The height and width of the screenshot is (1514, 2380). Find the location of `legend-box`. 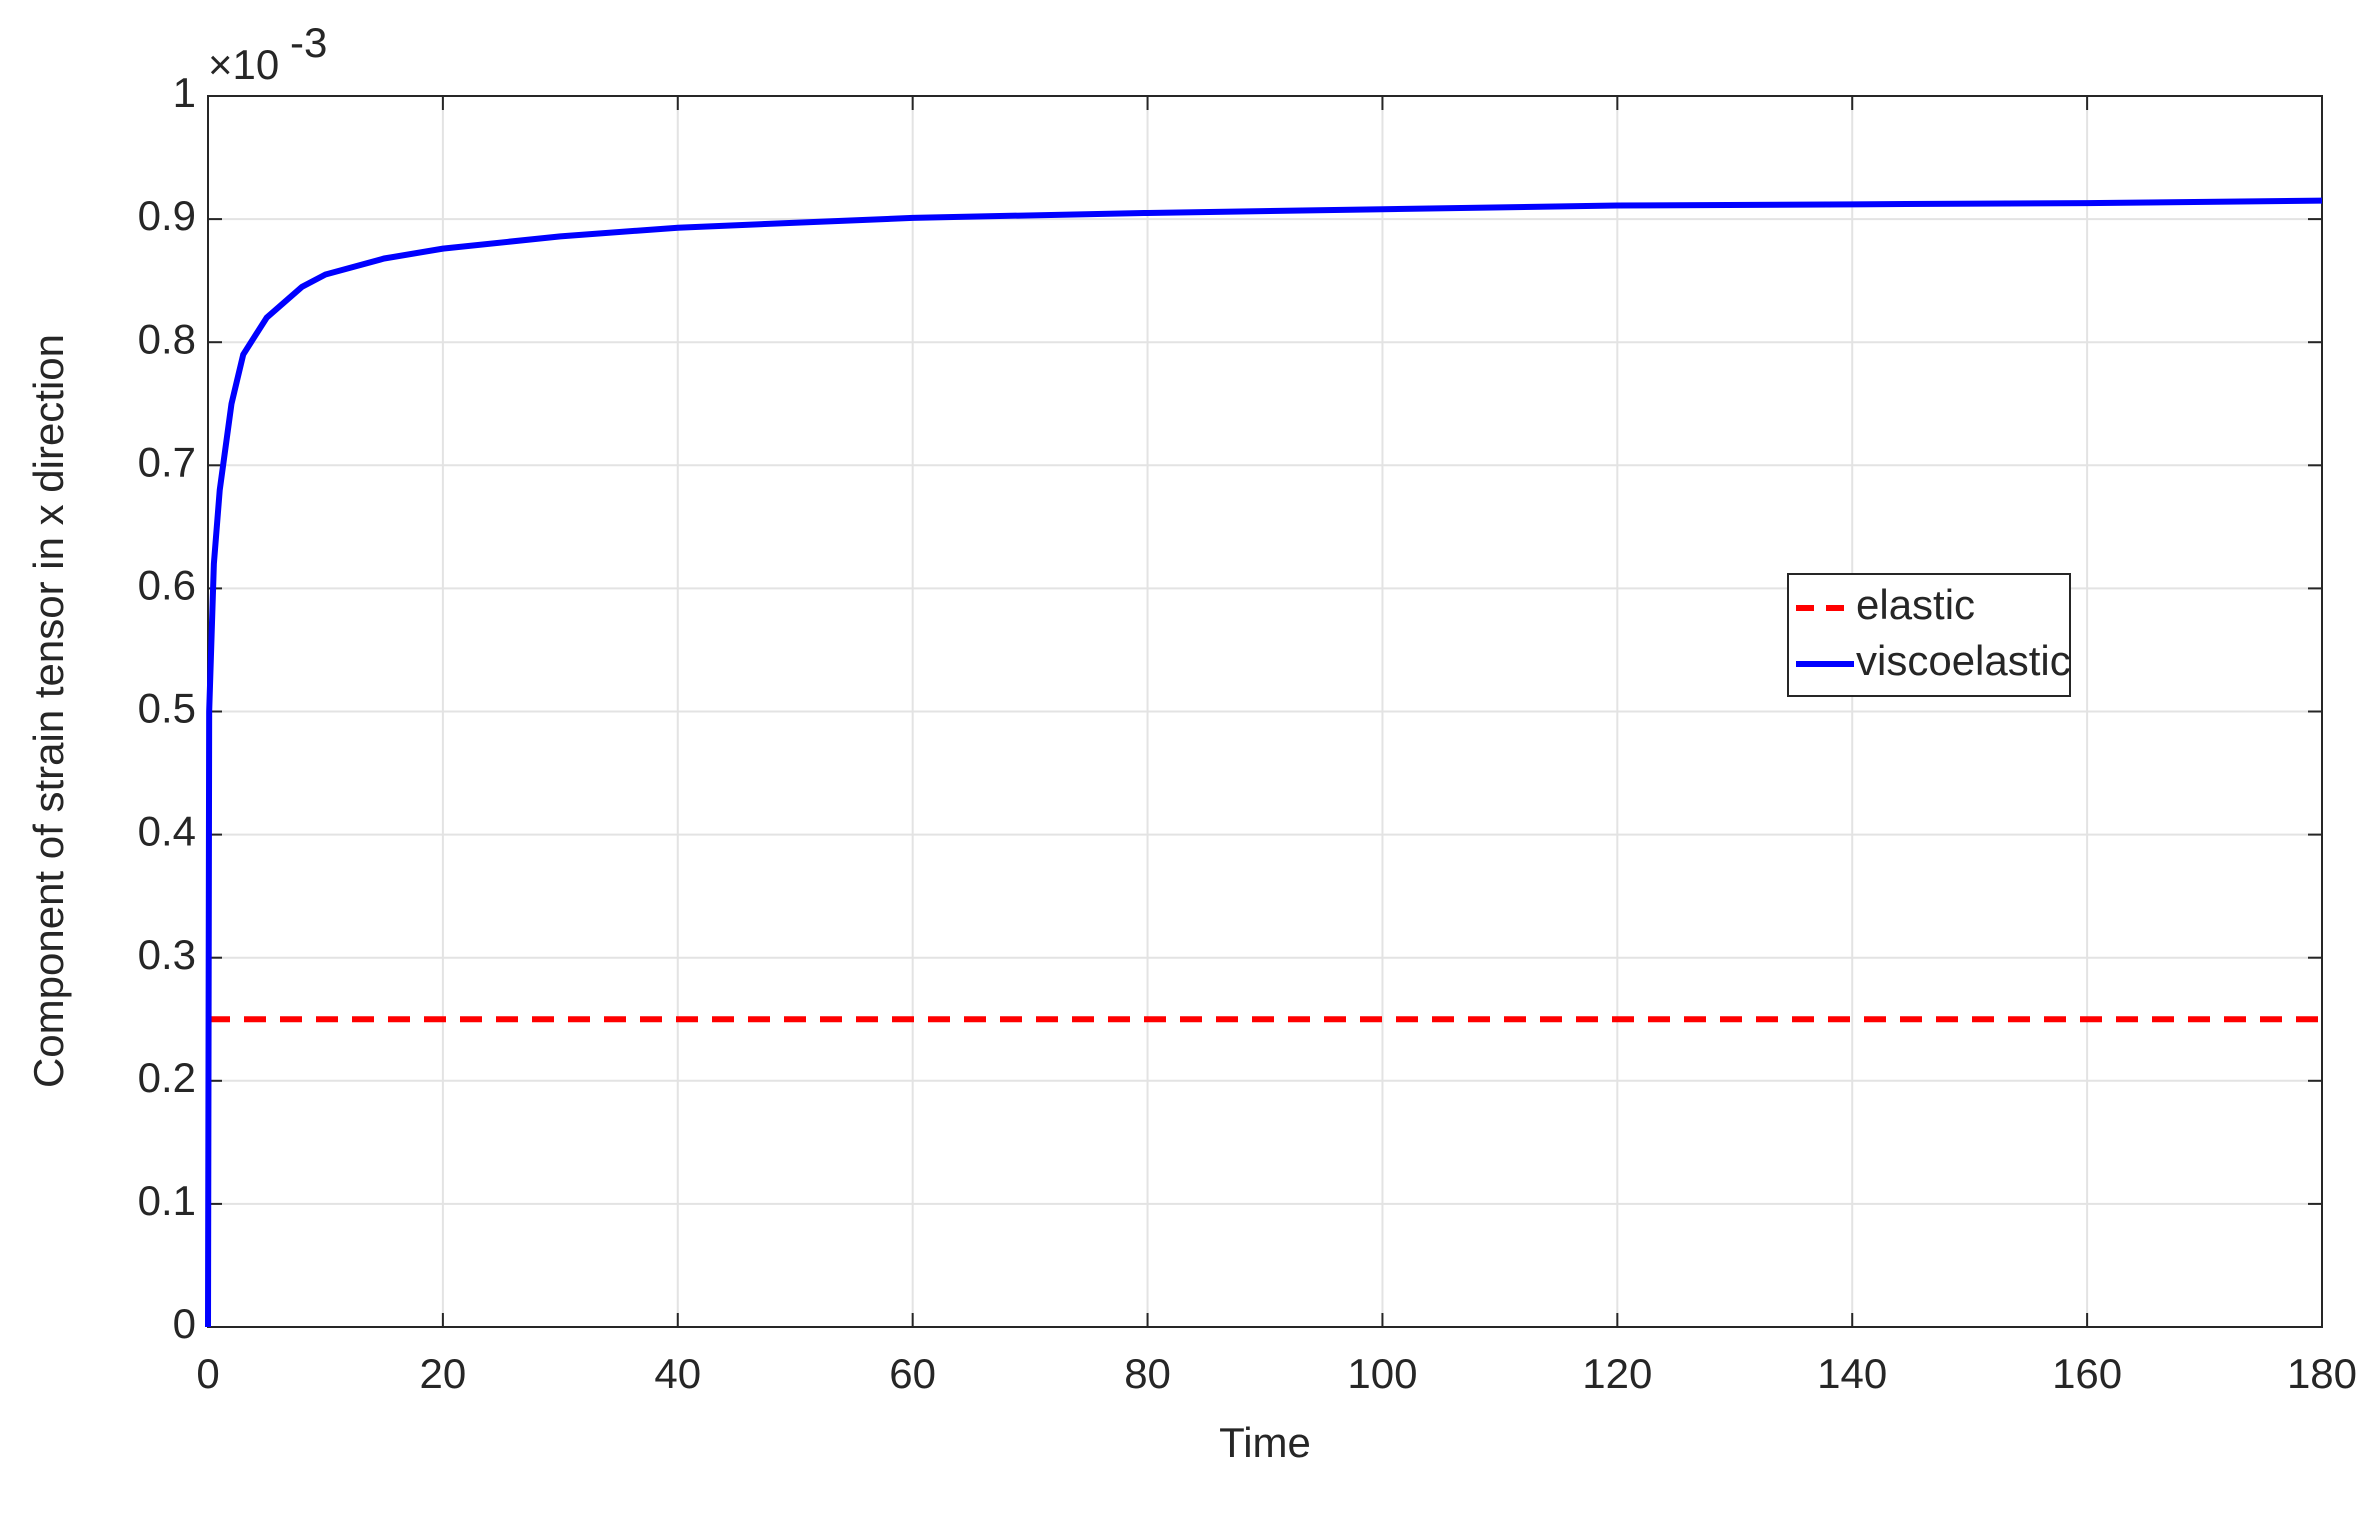

legend-box is located at coordinates (1929, 635).